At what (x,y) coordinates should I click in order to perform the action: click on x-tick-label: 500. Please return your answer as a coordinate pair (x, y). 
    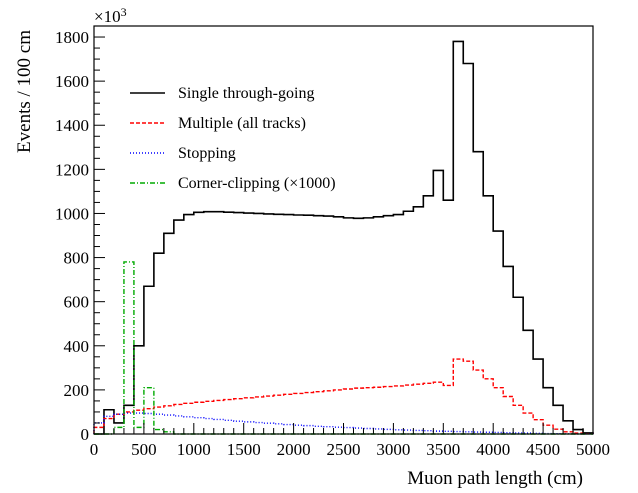
    Looking at the image, I should click on (144, 449).